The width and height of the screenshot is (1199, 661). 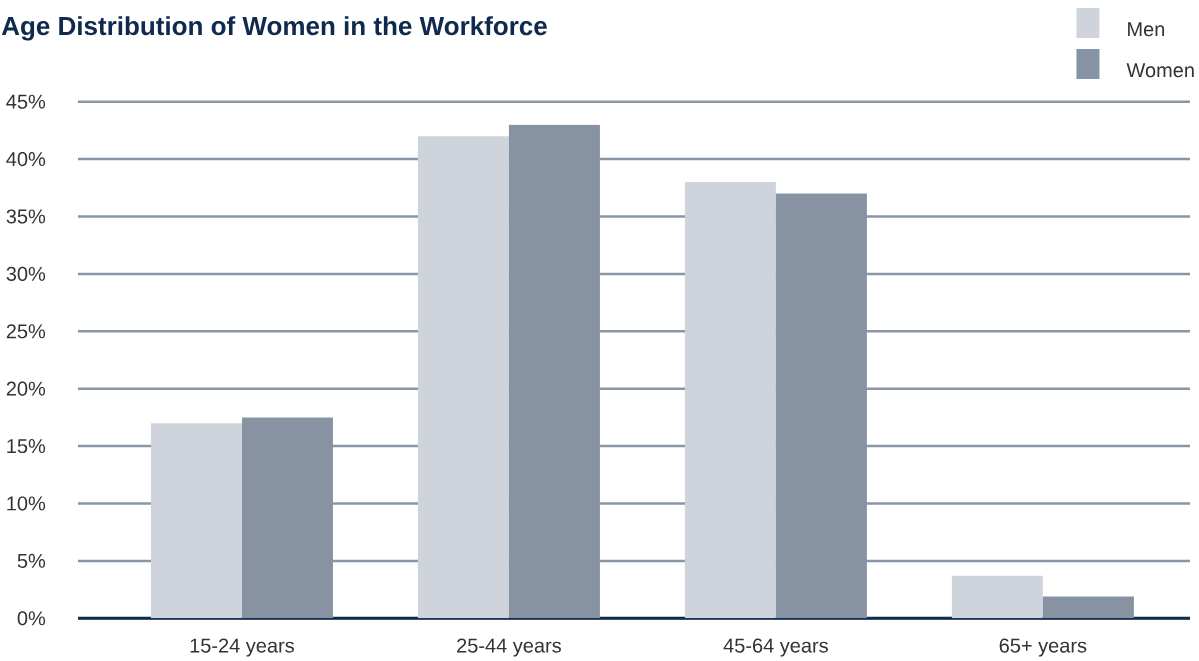 What do you see at coordinates (31, 618) in the screenshot?
I see `y-tick-label: 0%` at bounding box center [31, 618].